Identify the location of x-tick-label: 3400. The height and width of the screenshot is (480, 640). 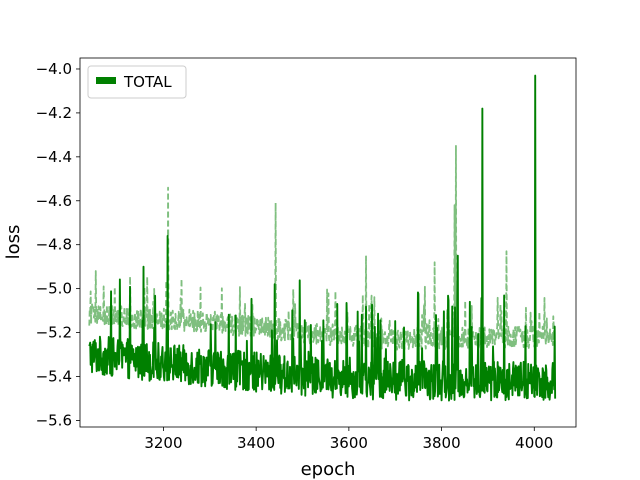
(256, 443).